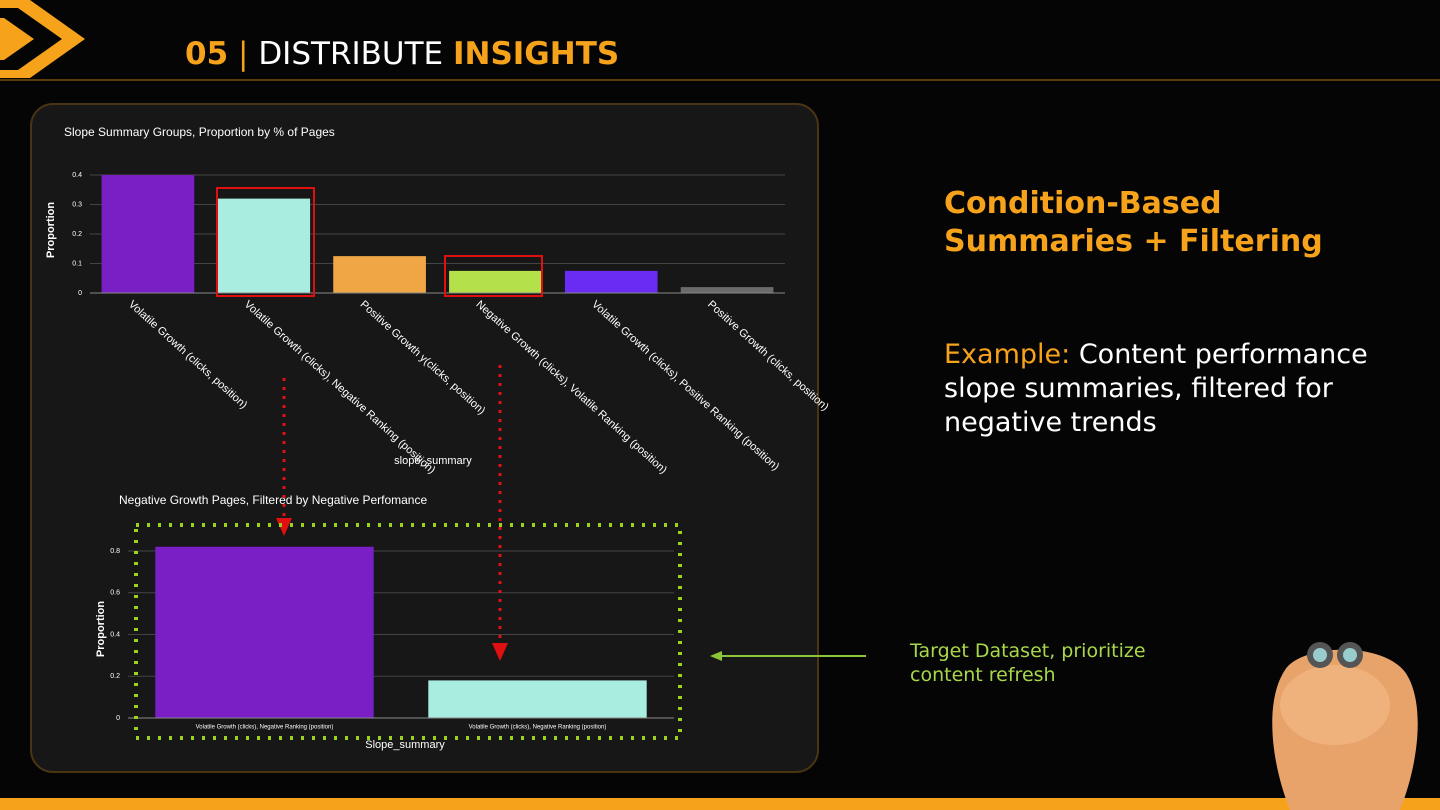 The width and height of the screenshot is (1440, 810). I want to click on y-tick-label: 0.8, so click(115, 551).